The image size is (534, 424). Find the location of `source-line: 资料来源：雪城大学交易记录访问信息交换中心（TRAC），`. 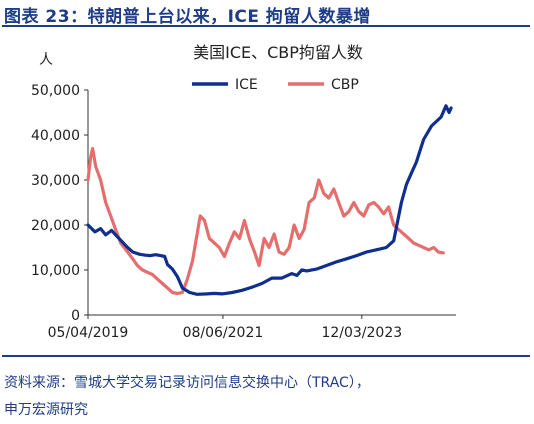

source-line: 资料来源：雪城大学交易记录访问信息交换中心（TRAC）， is located at coordinates (187, 382).